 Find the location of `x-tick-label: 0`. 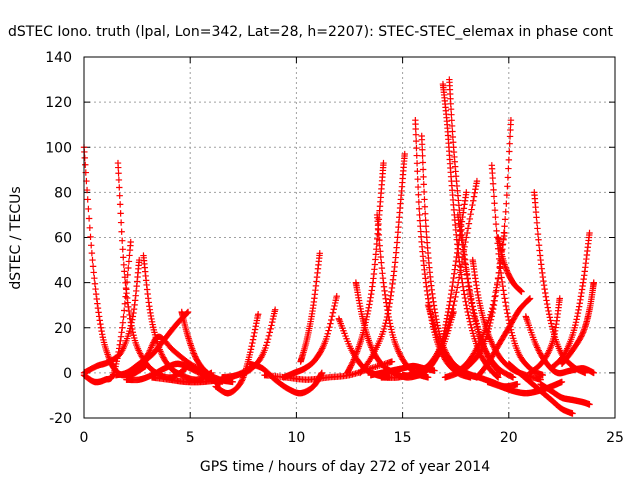

x-tick-label: 0 is located at coordinates (84, 438).